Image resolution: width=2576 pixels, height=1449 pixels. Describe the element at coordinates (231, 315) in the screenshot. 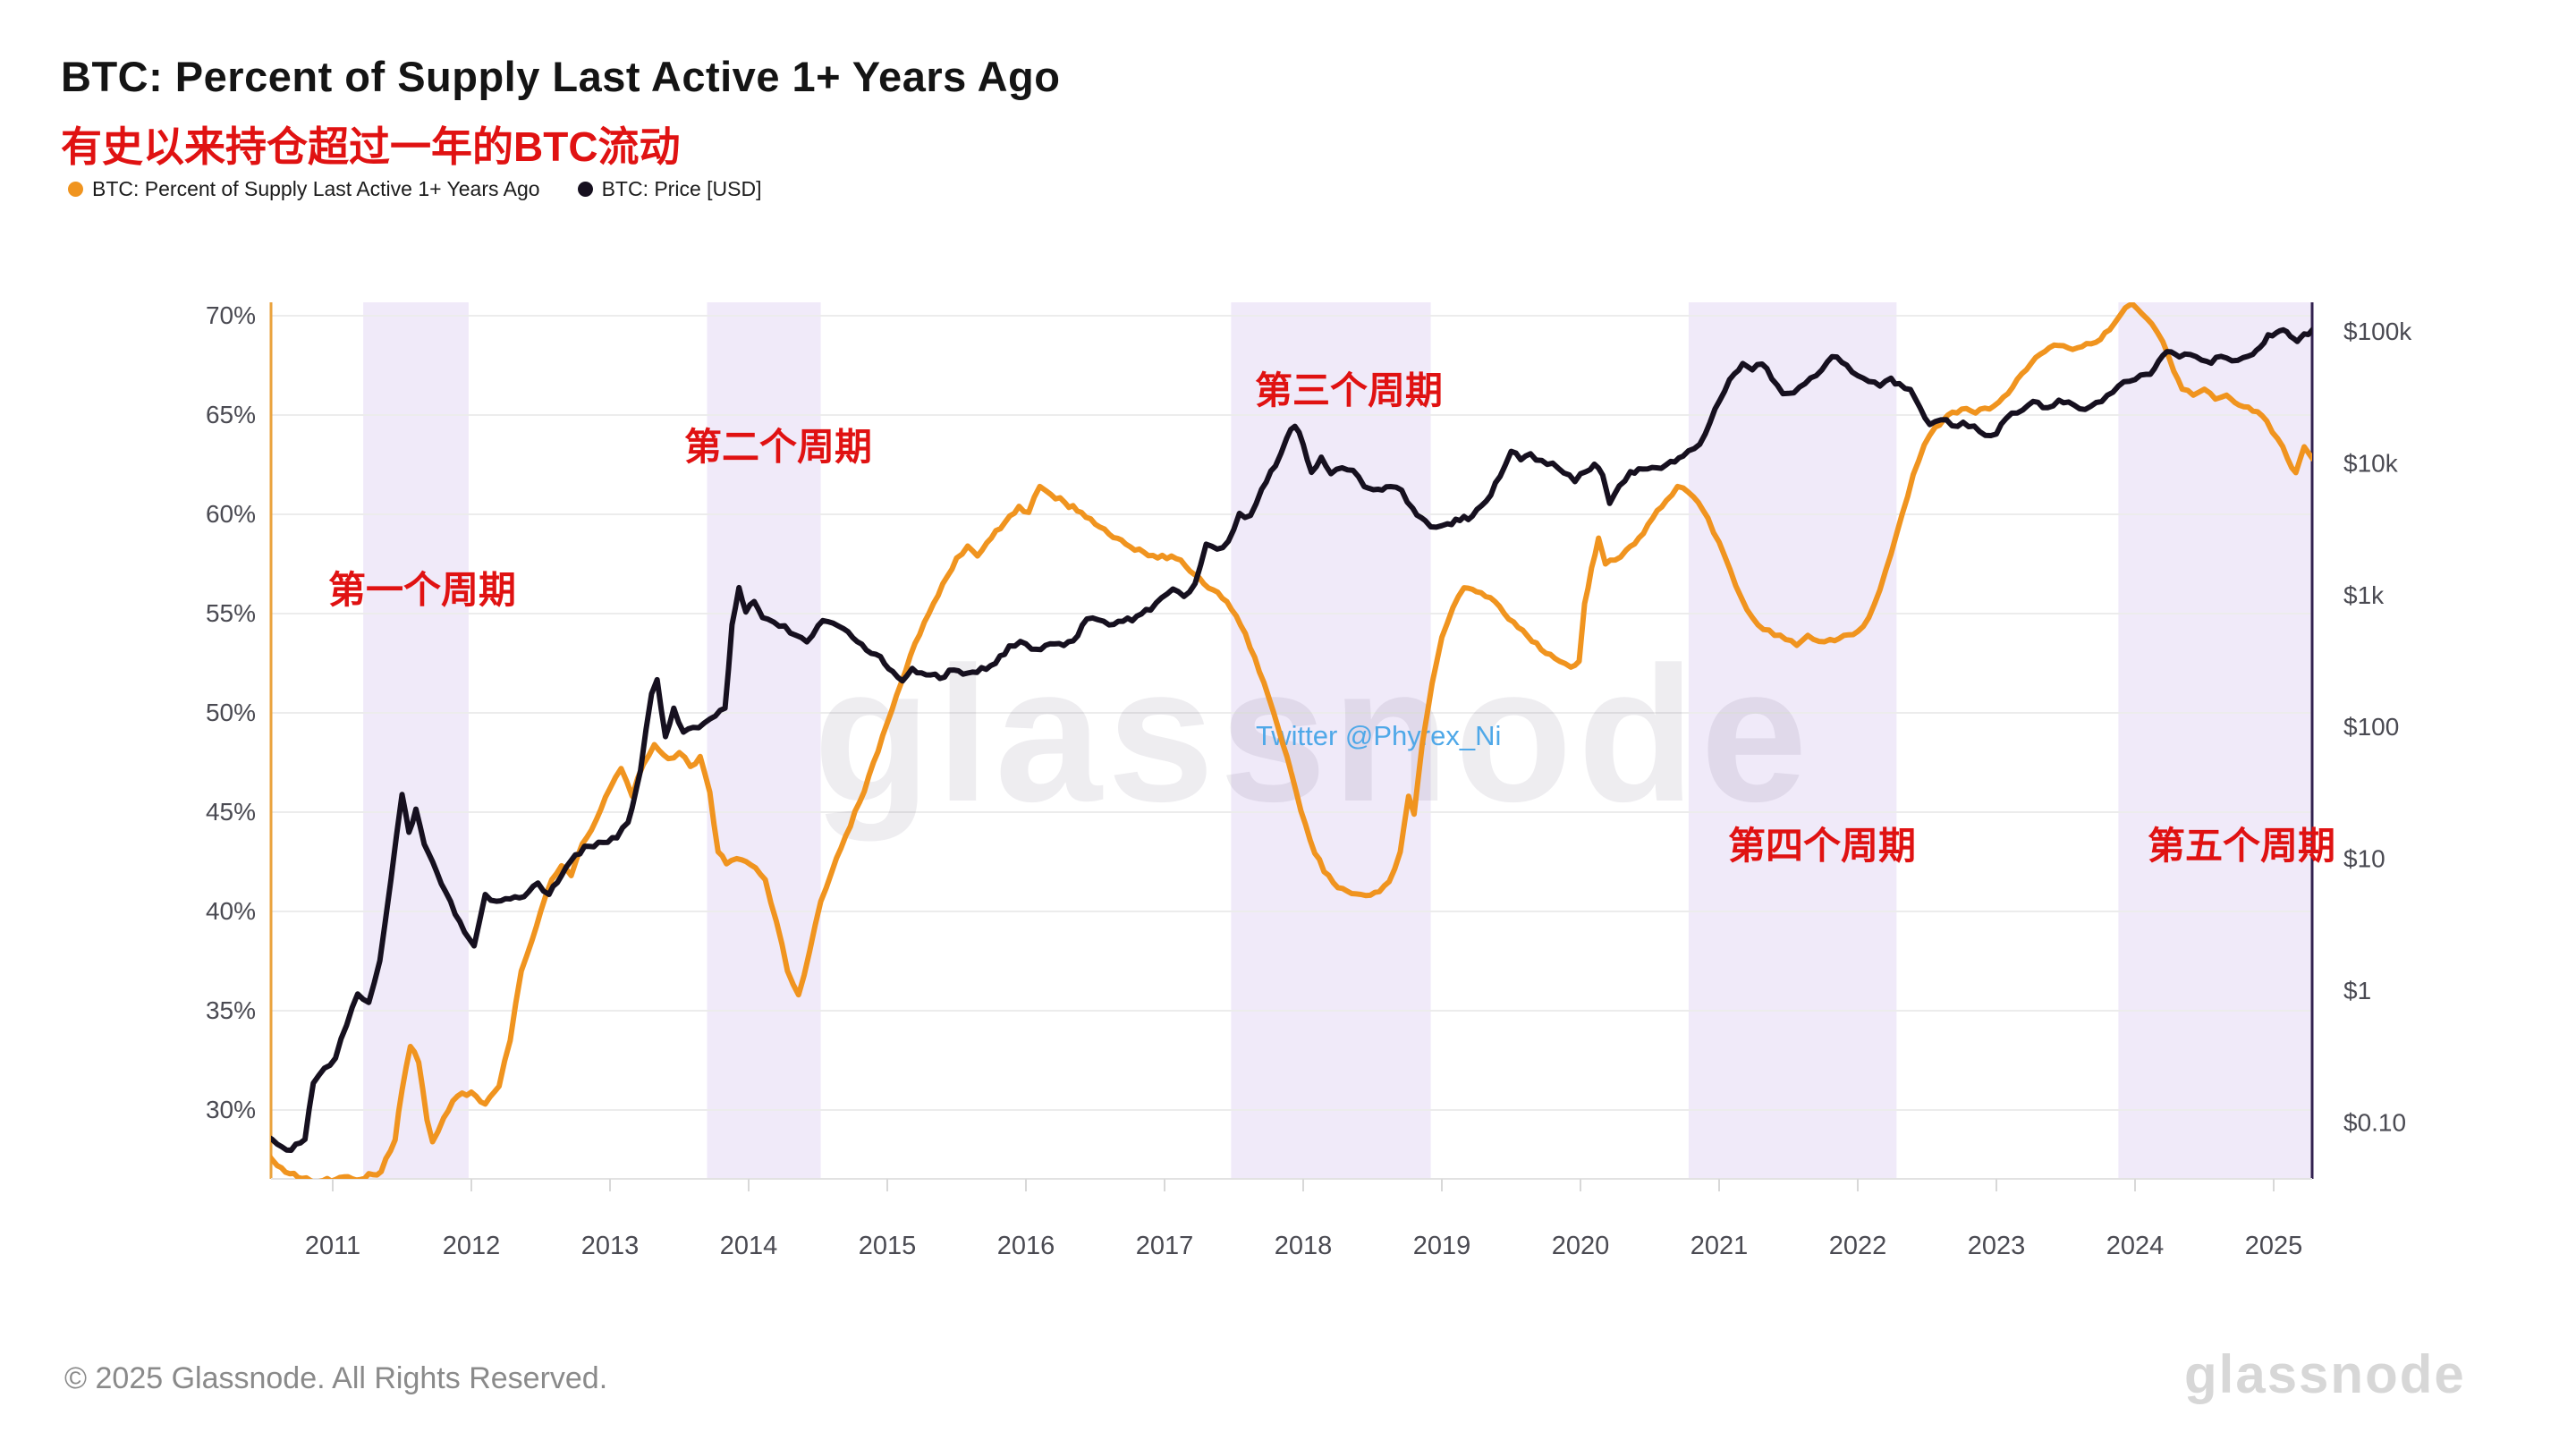

I see `y-left-tick-label-70: 70%` at that location.